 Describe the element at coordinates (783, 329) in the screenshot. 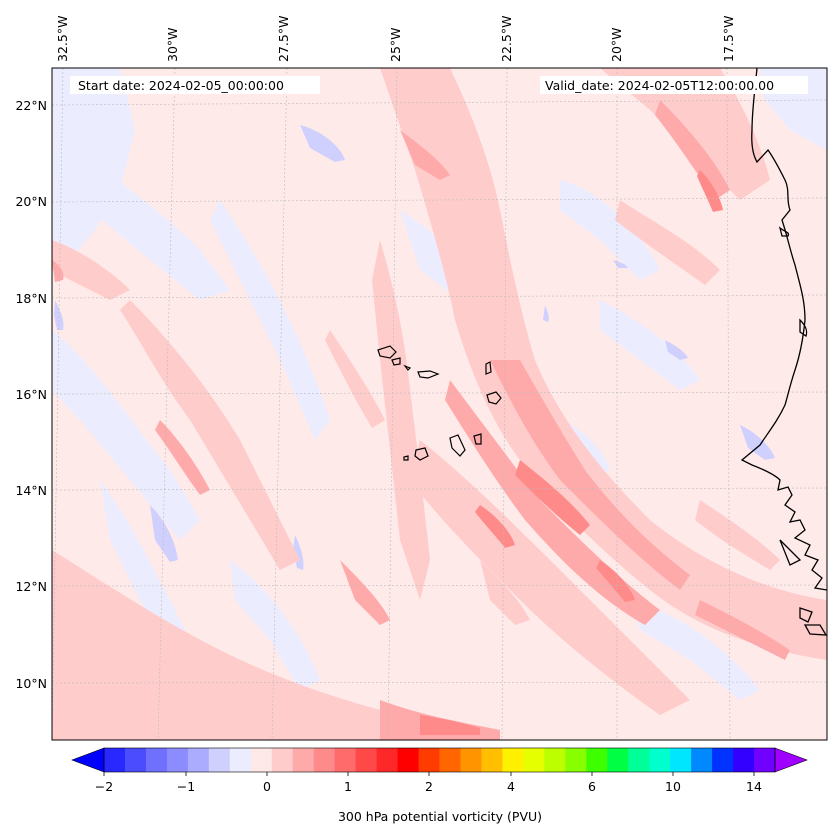

I see `africa-coastline` at that location.